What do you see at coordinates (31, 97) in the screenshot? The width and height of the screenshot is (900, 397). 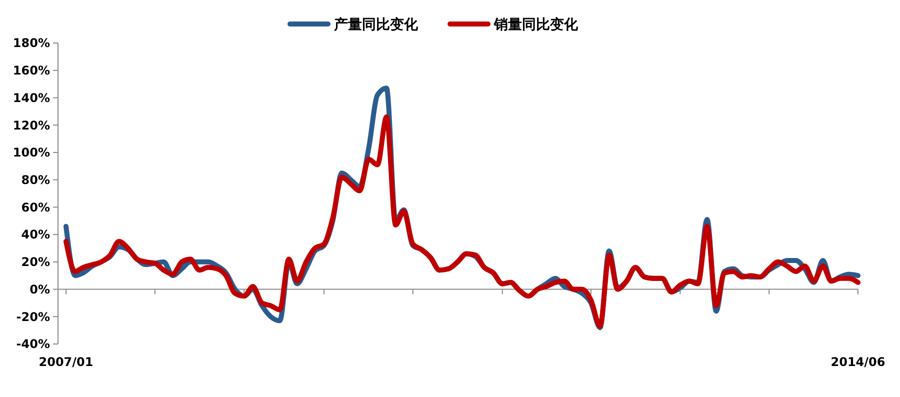 I see `y-tick-label: 140%` at bounding box center [31, 97].